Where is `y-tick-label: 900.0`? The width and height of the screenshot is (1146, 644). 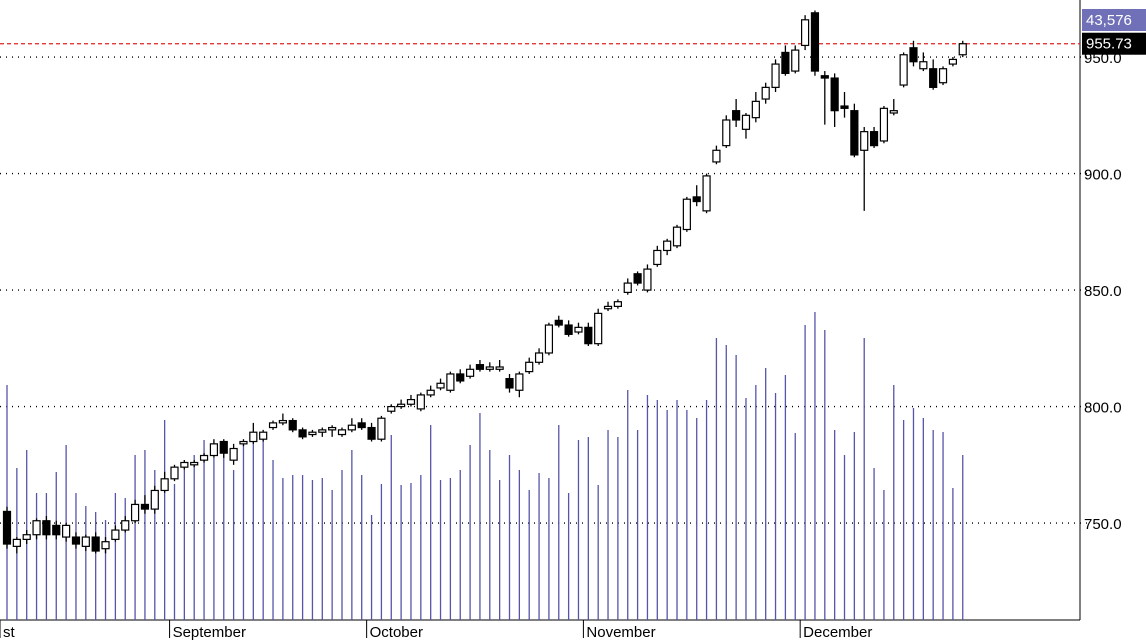 y-tick-label: 900.0 is located at coordinates (1103, 175).